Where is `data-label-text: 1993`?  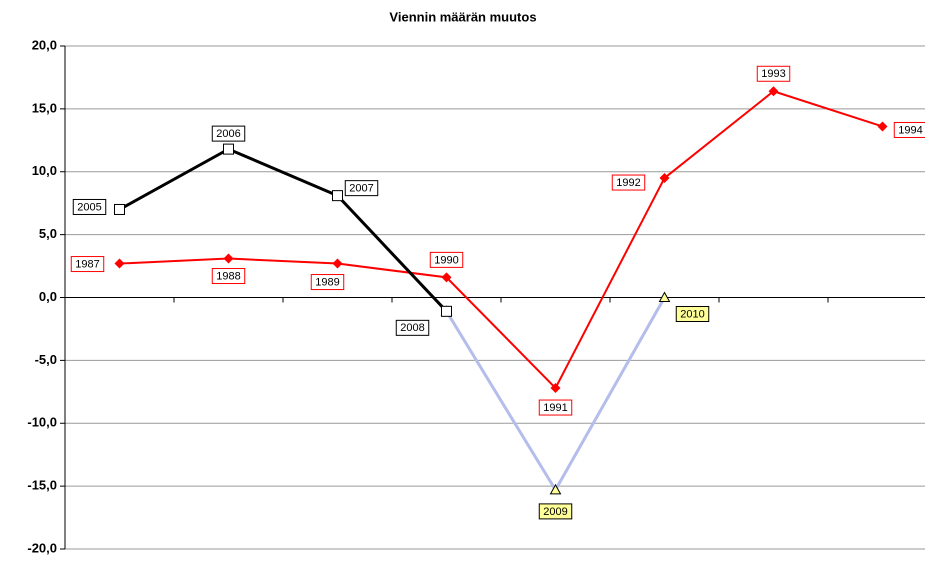 data-label-text: 1993 is located at coordinates (773, 74).